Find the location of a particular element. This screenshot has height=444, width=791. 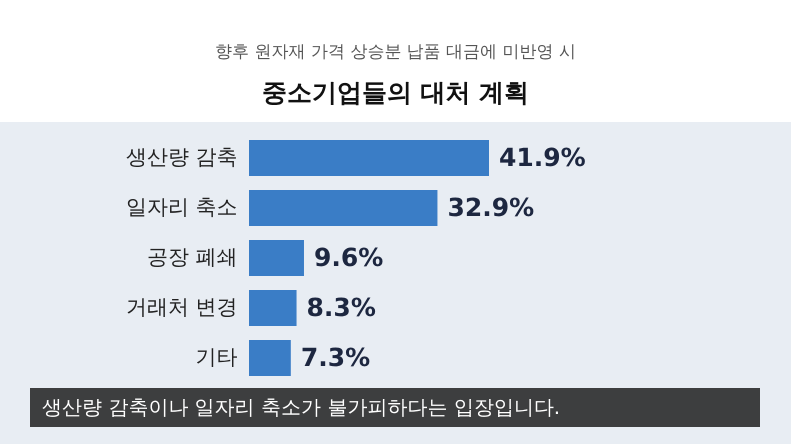

y-tick-label: 생산량 감축 is located at coordinates (182, 157).